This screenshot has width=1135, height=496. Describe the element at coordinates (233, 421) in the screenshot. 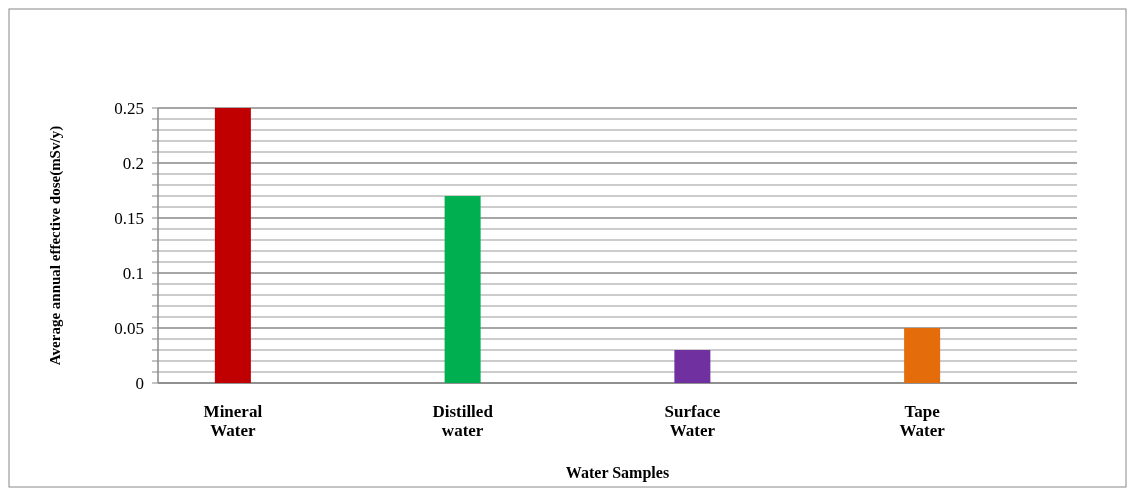

I see `x-tick-label: Mineral Water` at that location.